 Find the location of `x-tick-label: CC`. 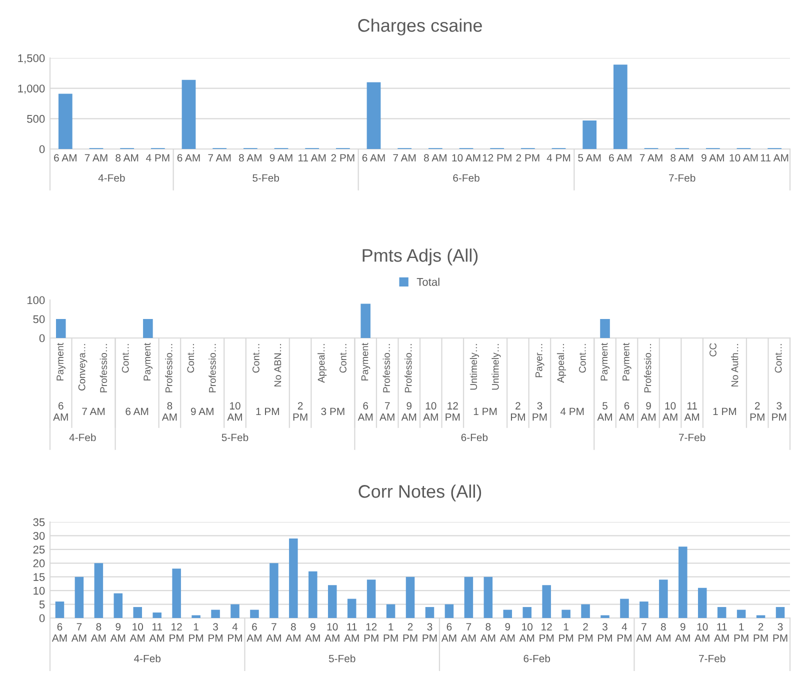

x-tick-label: CC is located at coordinates (713, 349).